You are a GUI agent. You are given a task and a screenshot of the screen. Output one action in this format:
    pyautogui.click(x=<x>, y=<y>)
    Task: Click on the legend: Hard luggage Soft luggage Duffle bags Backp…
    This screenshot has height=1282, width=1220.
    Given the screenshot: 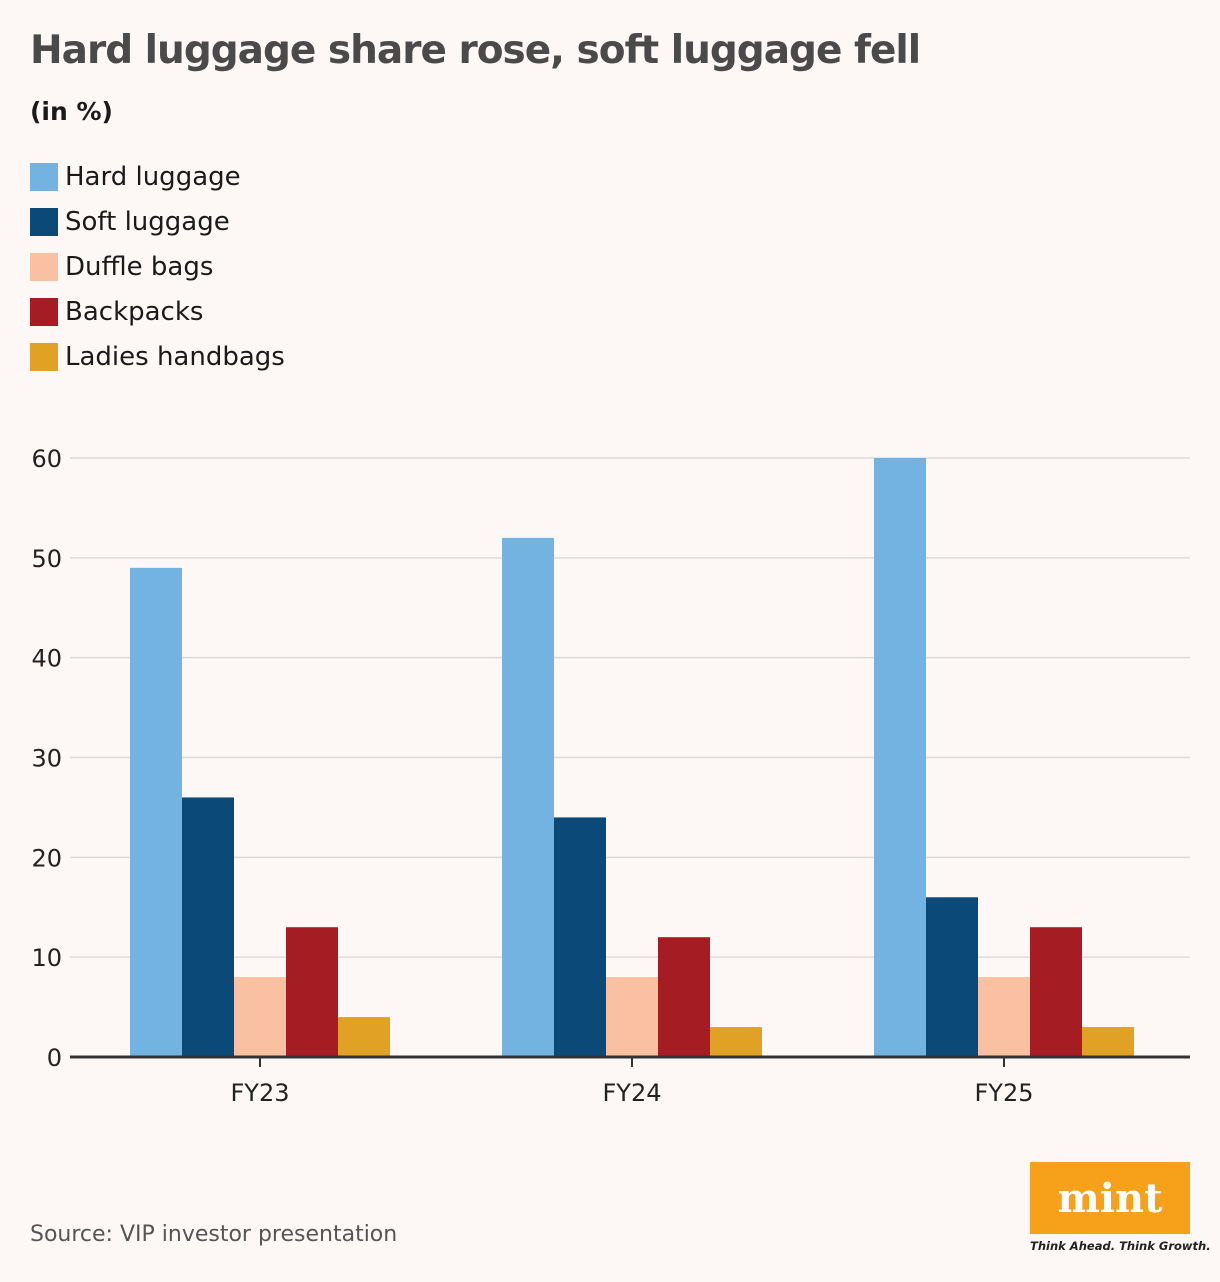 What is the action you would take?
    pyautogui.click(x=157, y=266)
    